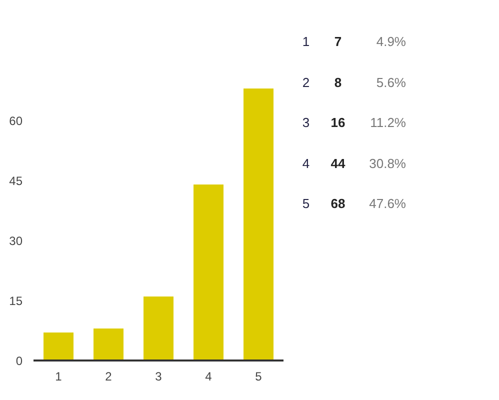 Image resolution: width=499 pixels, height=400 pixels. Describe the element at coordinates (390, 42) in the screenshot. I see `text: 4.9%` at that location.